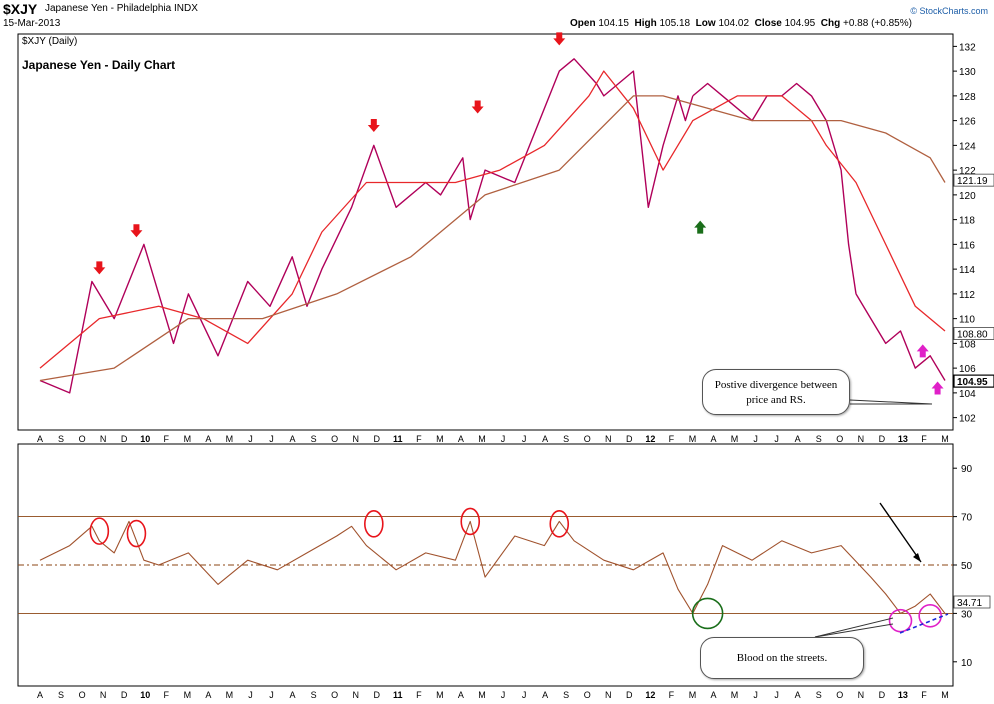 This screenshot has width=994, height=704. What do you see at coordinates (967, 47) in the screenshot?
I see `price-y-tick-label: 132` at bounding box center [967, 47].